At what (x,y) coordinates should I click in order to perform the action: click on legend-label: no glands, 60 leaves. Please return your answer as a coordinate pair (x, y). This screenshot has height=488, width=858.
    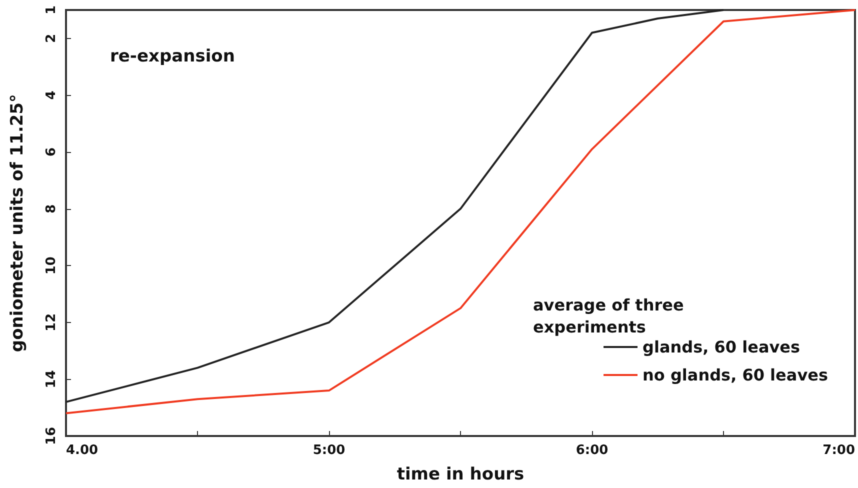
    Looking at the image, I should click on (735, 375).